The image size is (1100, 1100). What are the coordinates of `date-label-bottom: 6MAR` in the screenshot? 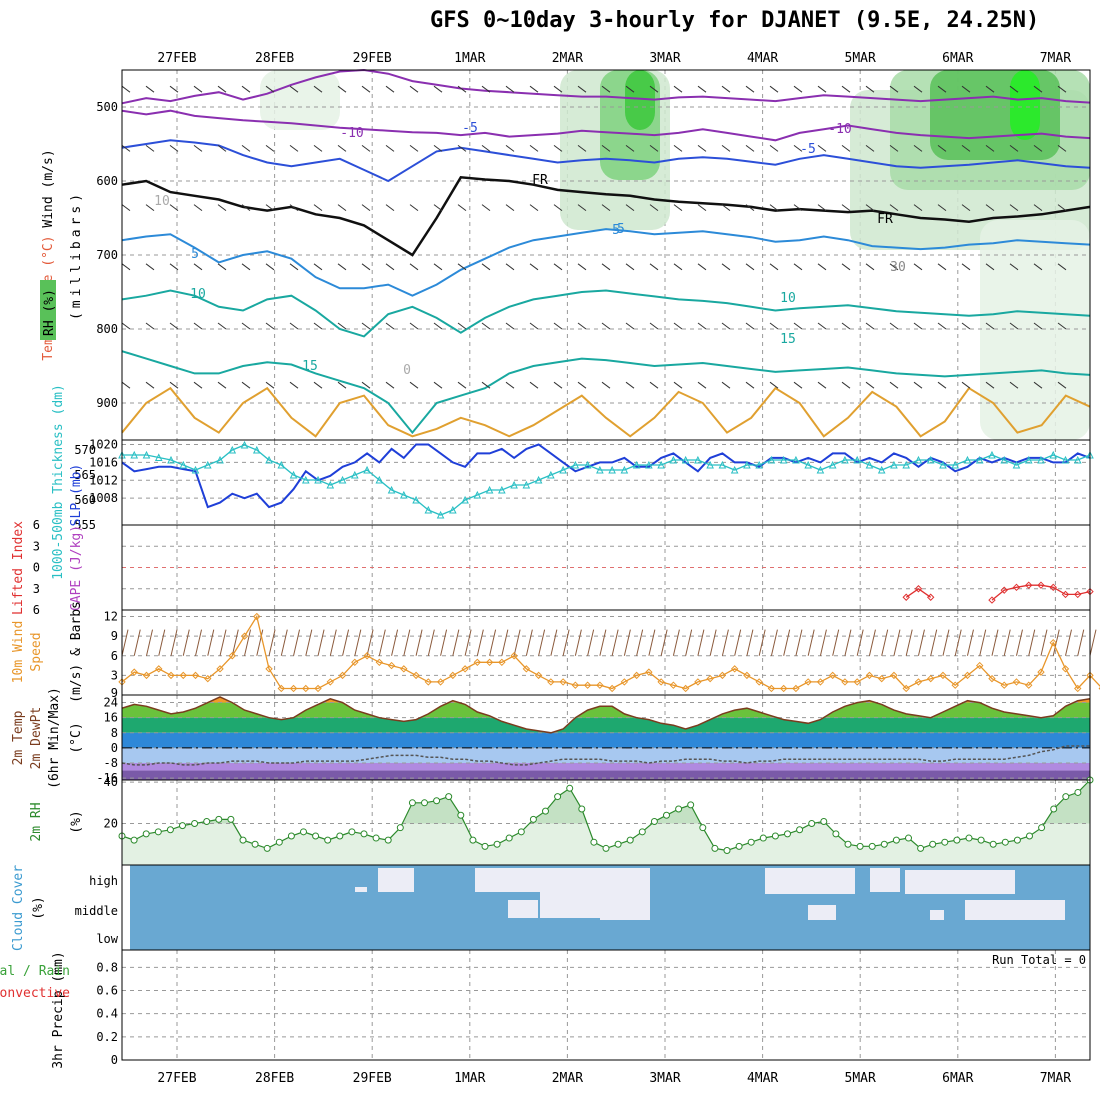 It's located at (957, 1078).